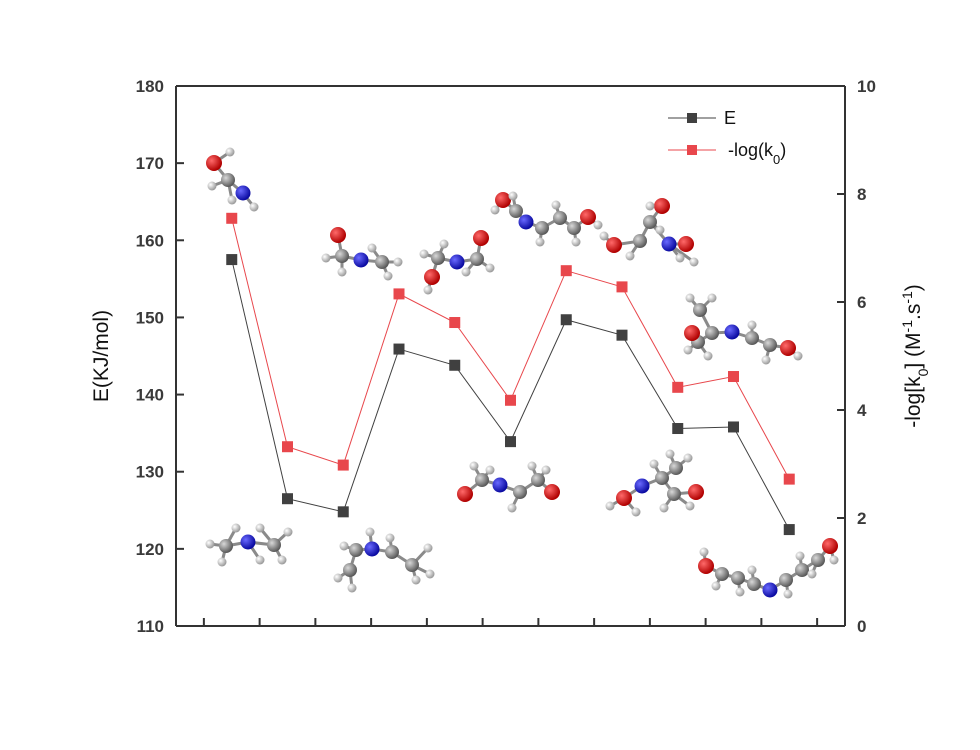 The height and width of the screenshot is (750, 980). I want to click on right-tick-label: 2, so click(861, 518).